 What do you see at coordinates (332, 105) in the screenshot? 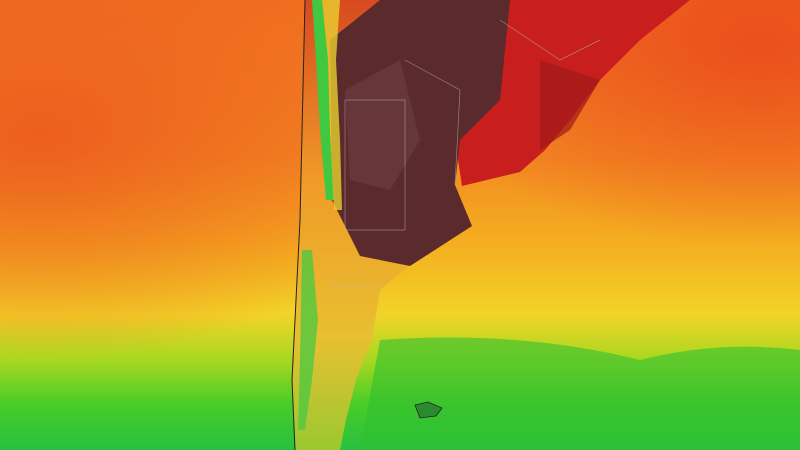
I see `andes-yellow` at bounding box center [332, 105].